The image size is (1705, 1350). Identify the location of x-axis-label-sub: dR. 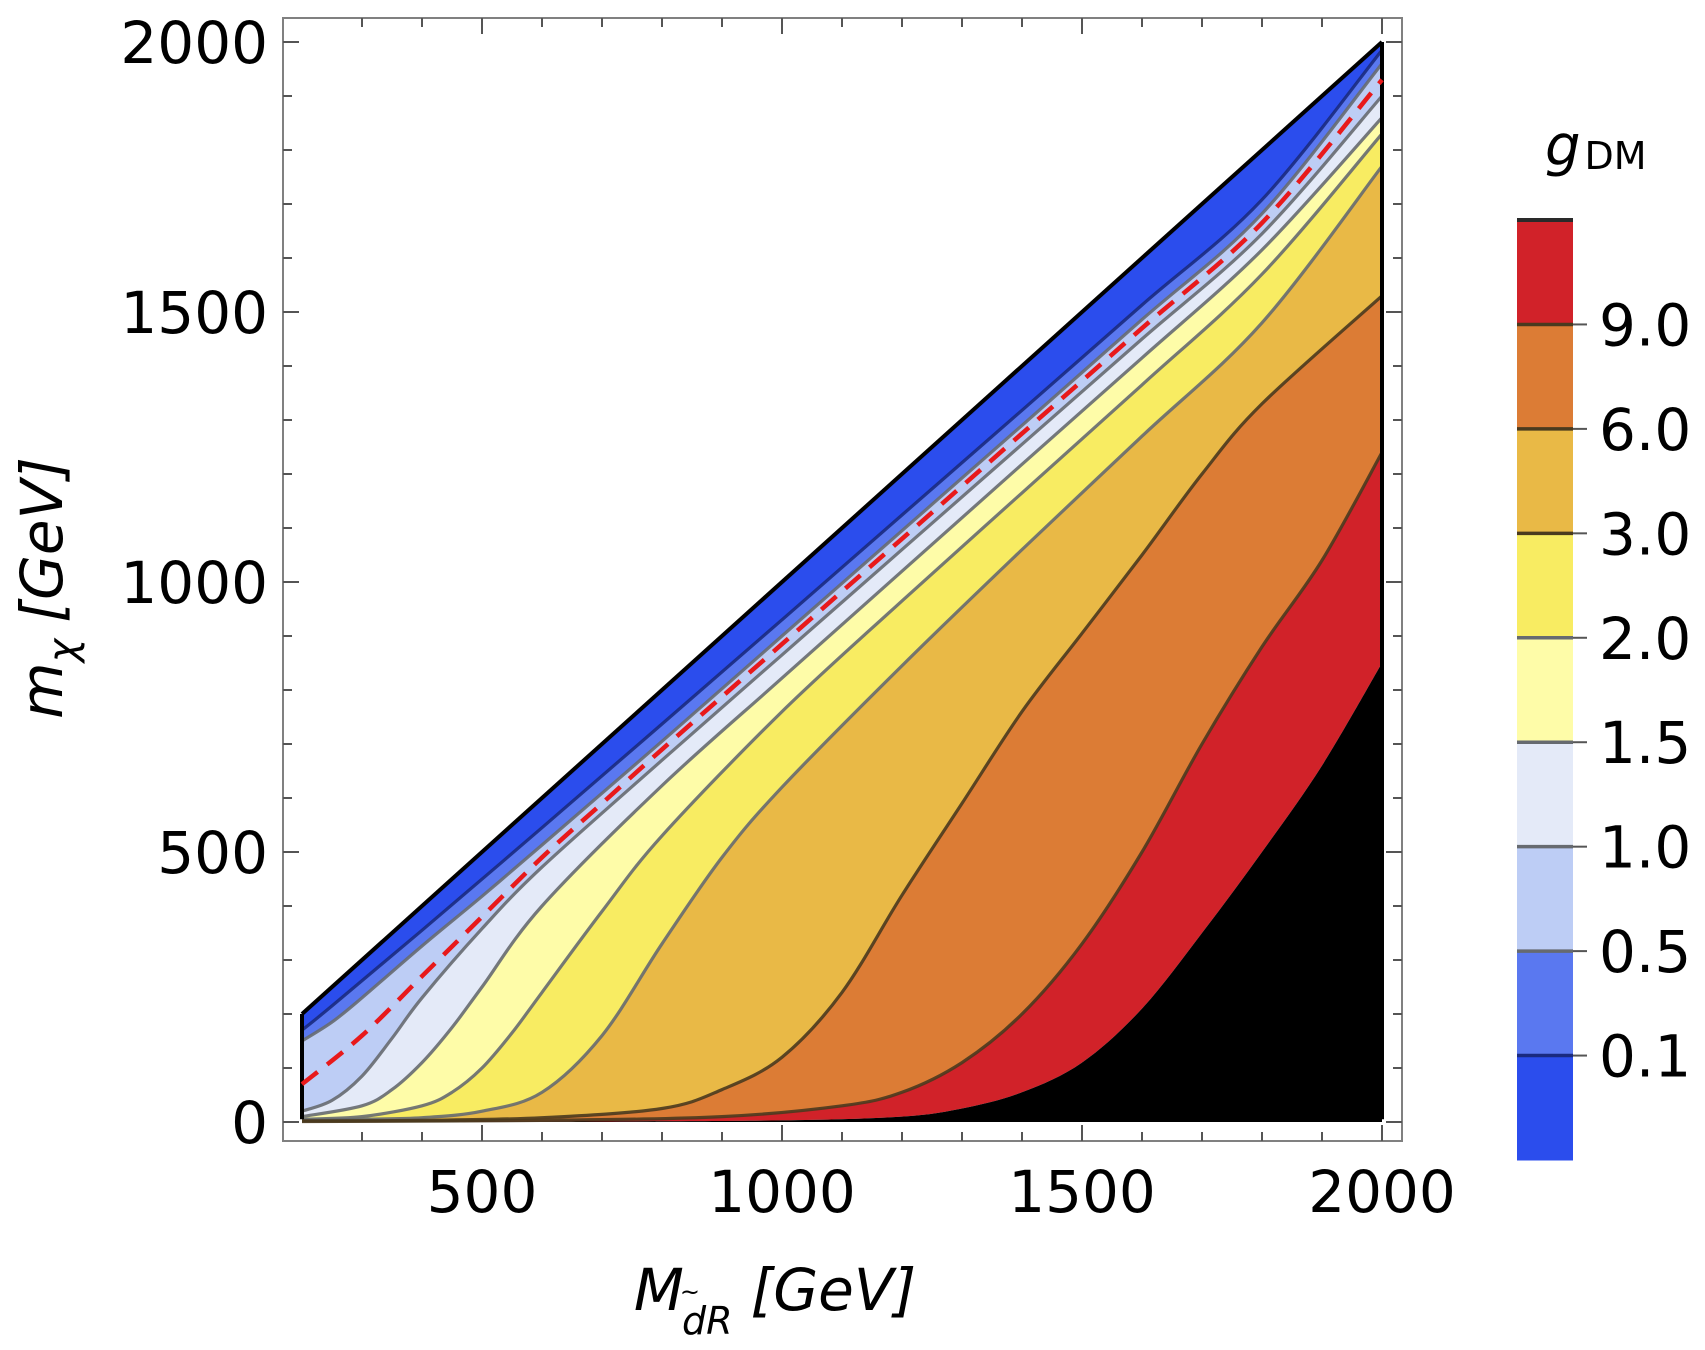
(707, 1321).